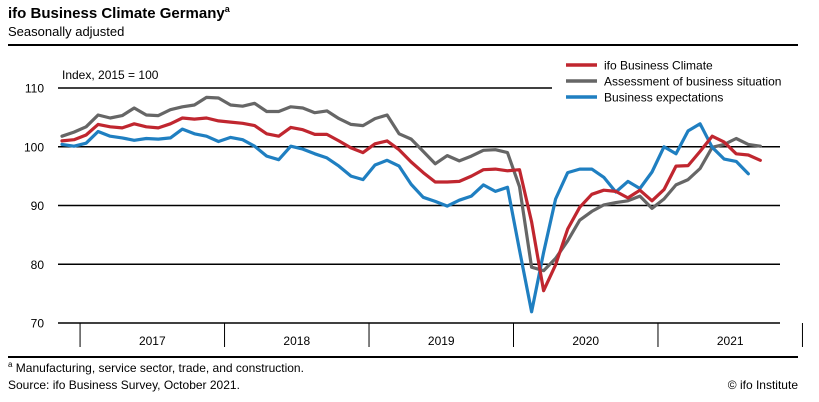 The image size is (819, 402). I want to click on x-tick-label-2018: 2018, so click(296, 341).